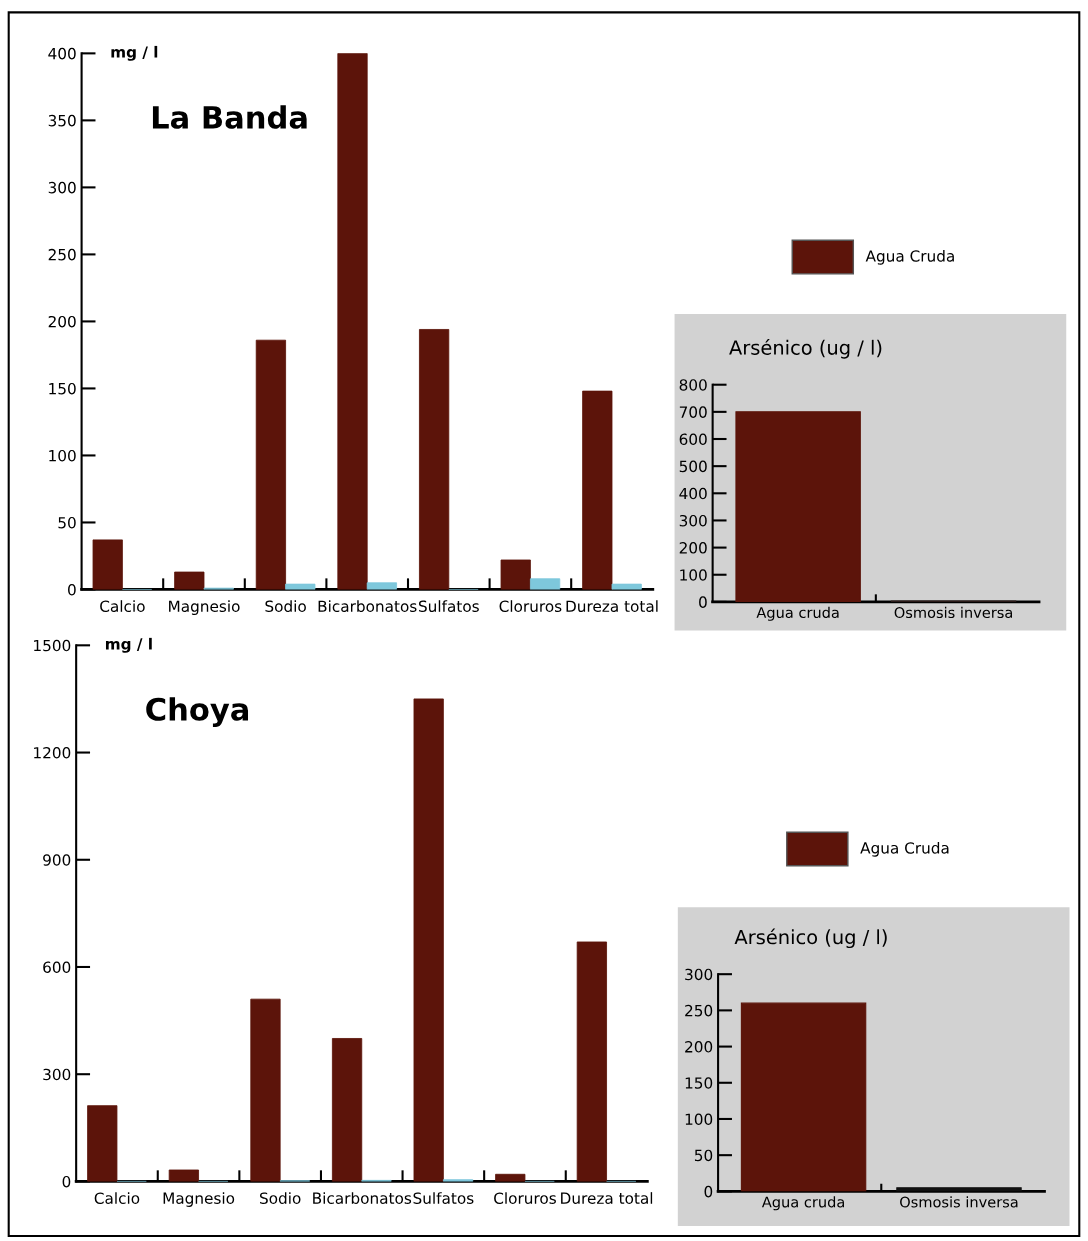  Describe the element at coordinates (52, 753) in the screenshot. I see `y-tick-label: 1200` at that location.